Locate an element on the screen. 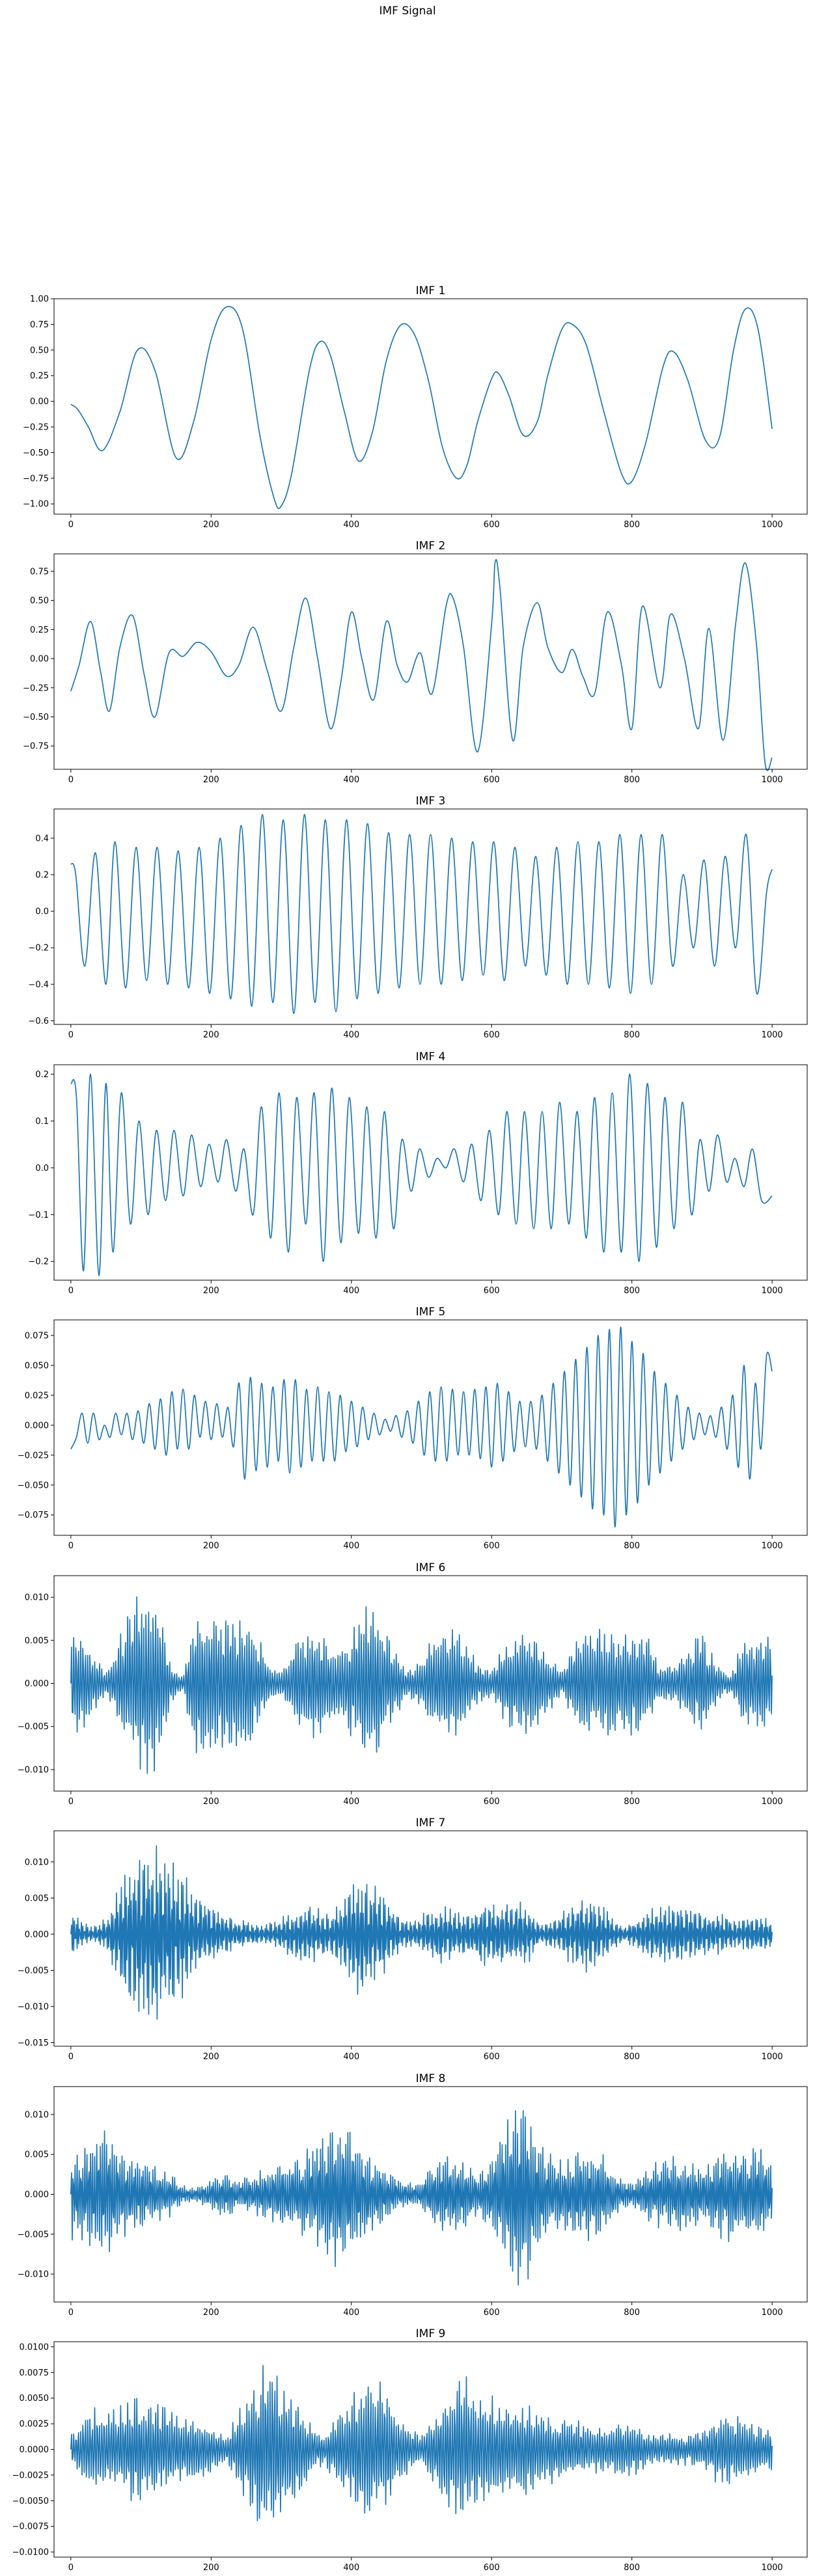 Image resolution: width=815 pixels, height=2576 pixels. y-tick-label: −0.015 is located at coordinates (34, 2043).